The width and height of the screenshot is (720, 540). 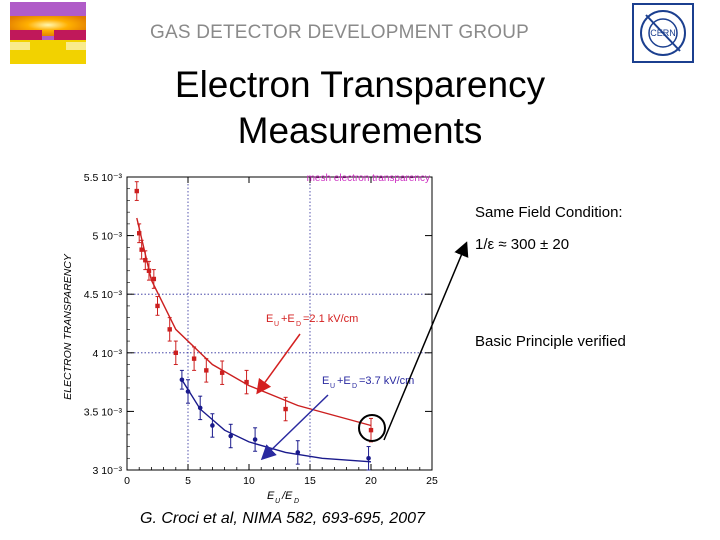 What do you see at coordinates (330, 319) in the screenshot?
I see `svg-text: =2.1 kV/cm` at bounding box center [330, 319].